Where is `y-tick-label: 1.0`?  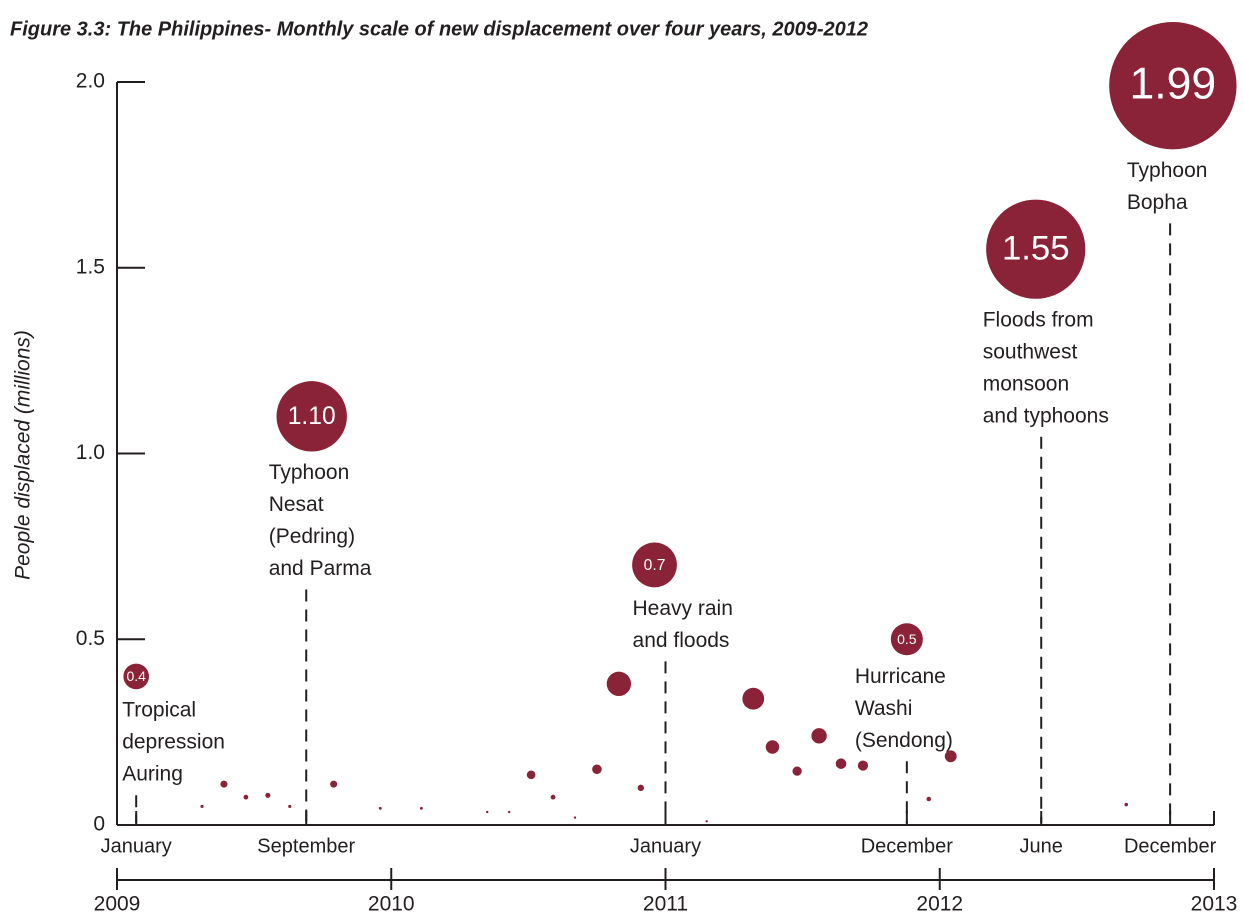 y-tick-label: 1.0 is located at coordinates (90, 452).